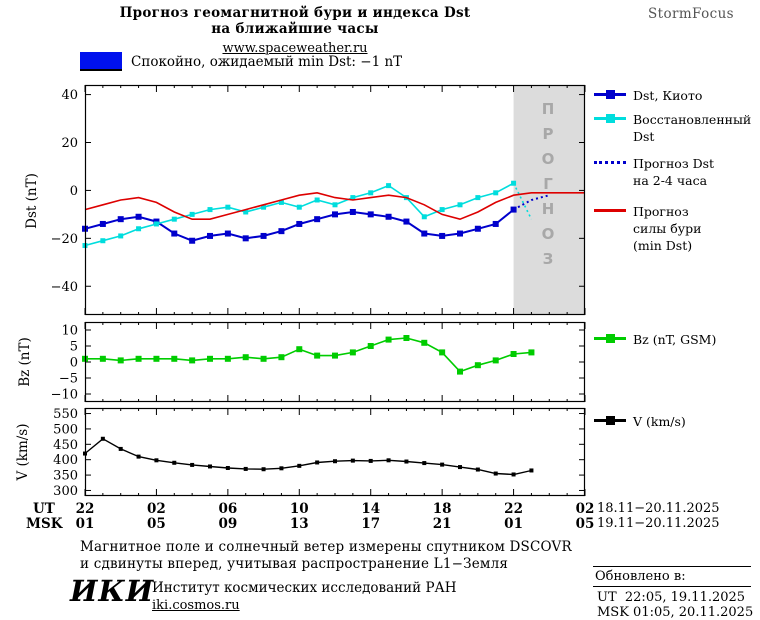 The height and width of the screenshot is (620, 760). Describe the element at coordinates (23, 452) in the screenshot. I see `v-axis-label: V (km/s)` at that location.